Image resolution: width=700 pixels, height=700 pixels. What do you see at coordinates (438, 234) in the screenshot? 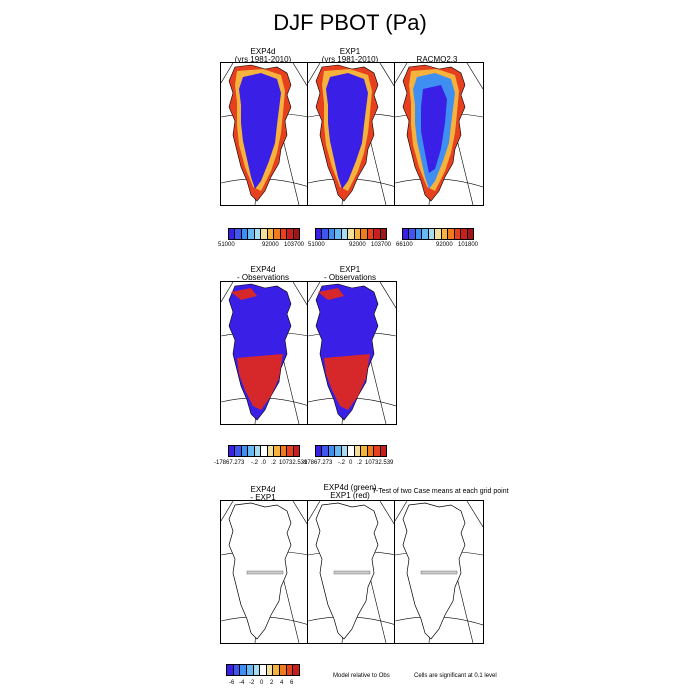
I see `colorbar-racmo` at bounding box center [438, 234].